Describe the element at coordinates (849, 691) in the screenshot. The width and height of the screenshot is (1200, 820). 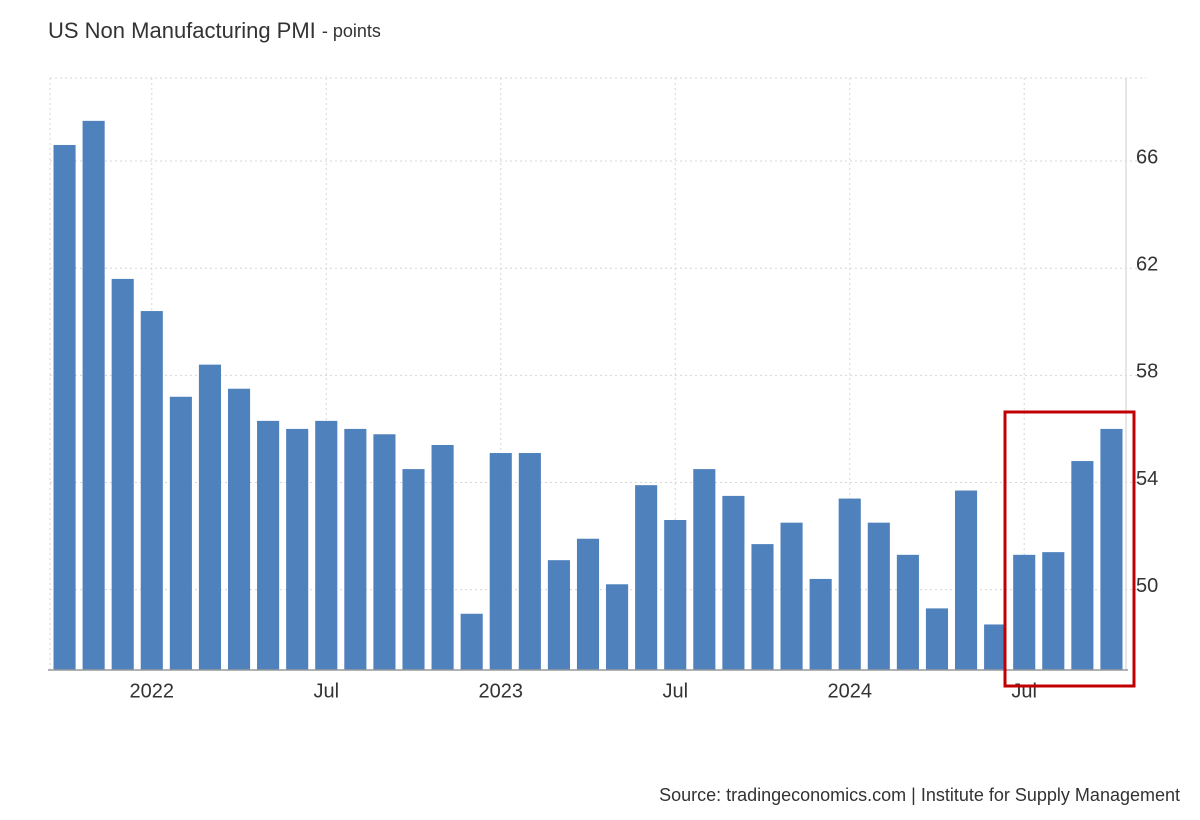
I see `x-tick-label: 2024` at that location.